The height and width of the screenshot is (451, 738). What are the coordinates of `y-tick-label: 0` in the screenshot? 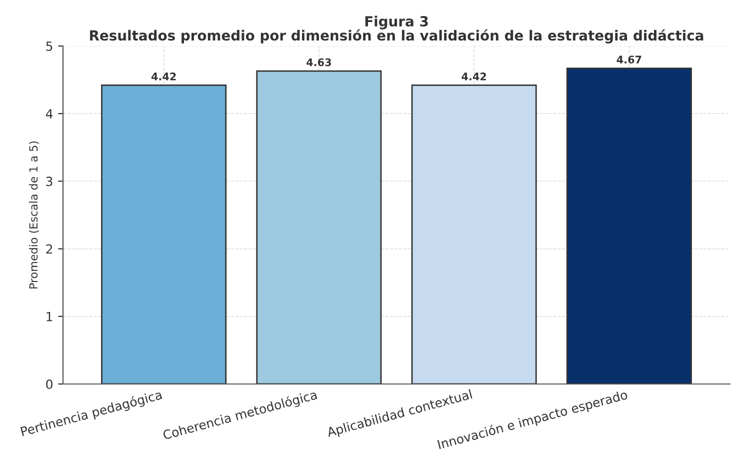 It's located at (49, 384).